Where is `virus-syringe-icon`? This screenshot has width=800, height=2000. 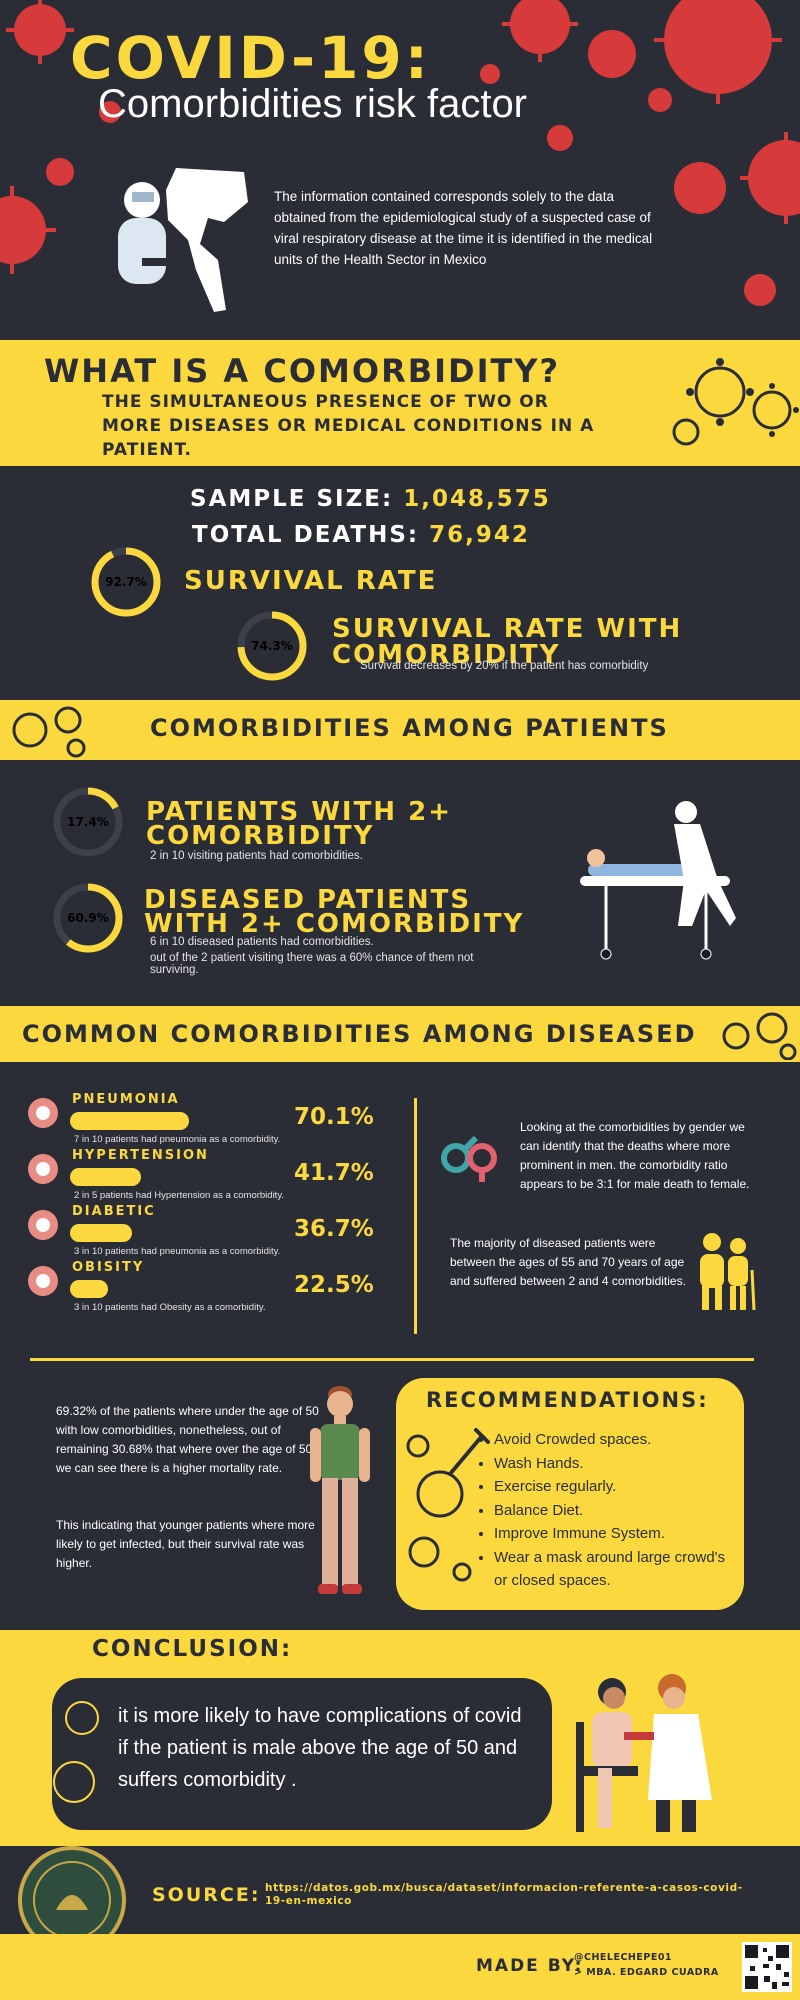
virus-syringe-icon is located at coordinates (448, 1505).